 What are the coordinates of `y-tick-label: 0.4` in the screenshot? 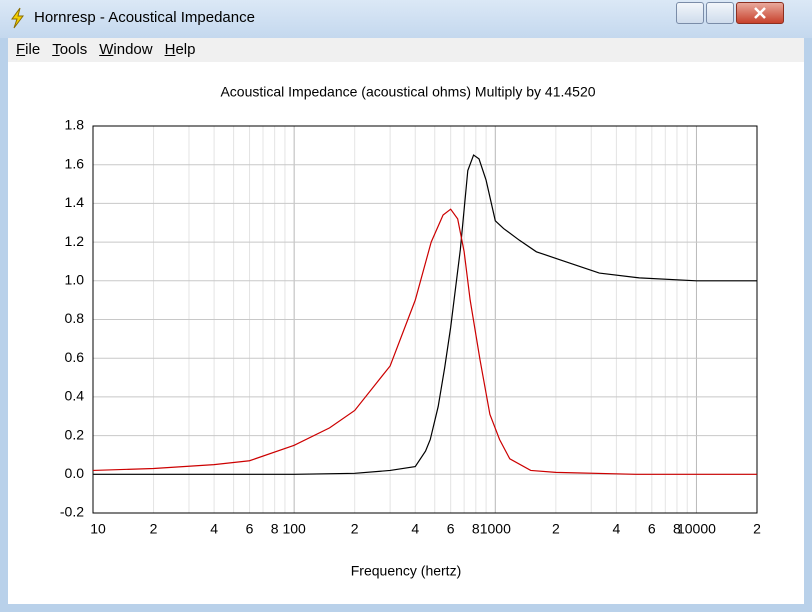 It's located at (75, 396).